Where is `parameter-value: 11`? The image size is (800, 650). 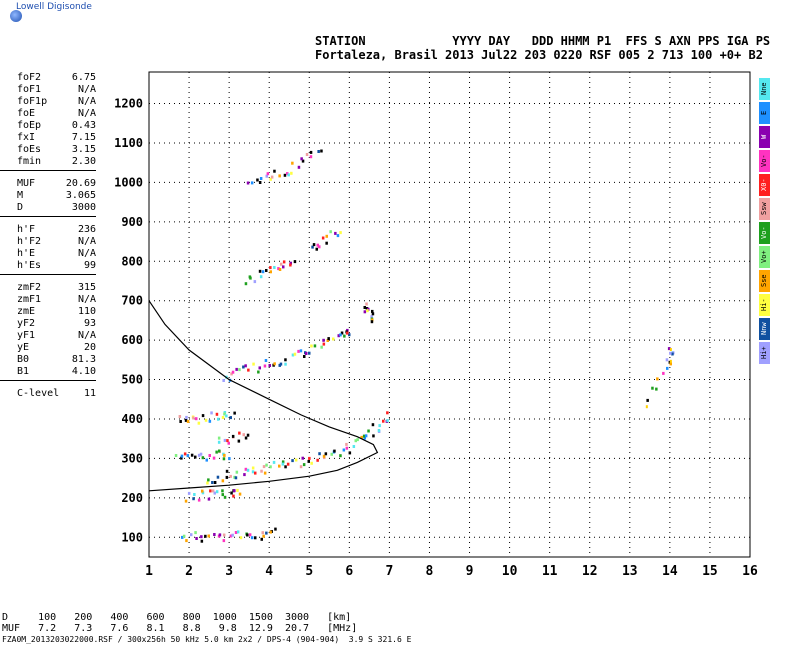 parameter-value: 11 is located at coordinates (89, 393).